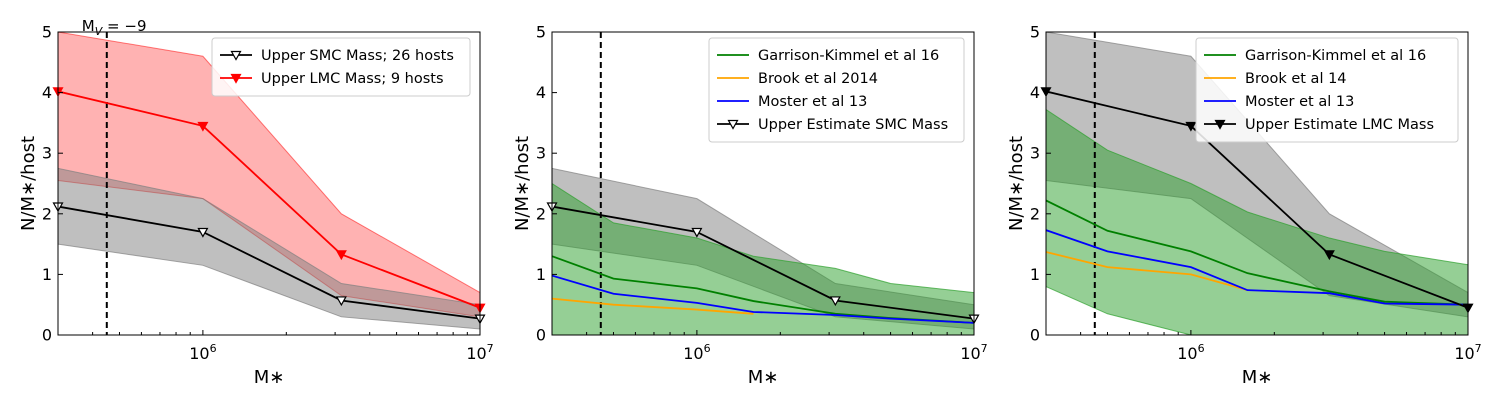 Image resolution: width=1500 pixels, height=400 pixels. I want to click on legend-entry-4: Upper Estimate LMC Mass, so click(1319, 125).